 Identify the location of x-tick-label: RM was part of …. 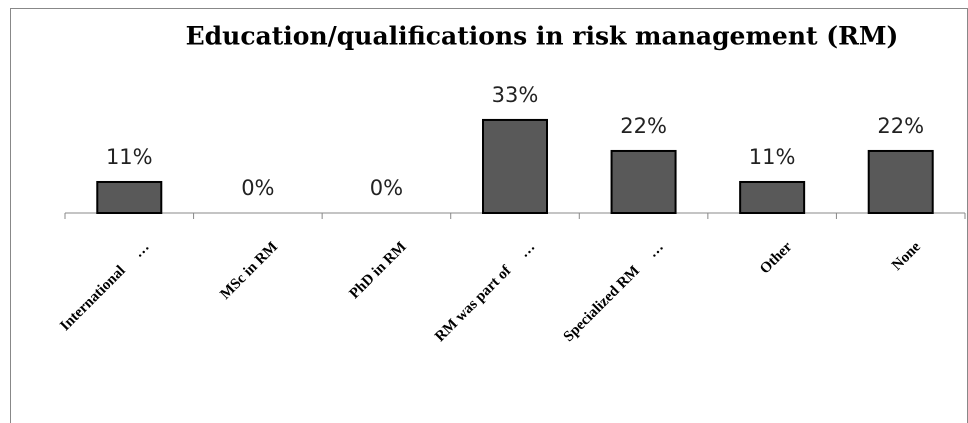
(485, 292).